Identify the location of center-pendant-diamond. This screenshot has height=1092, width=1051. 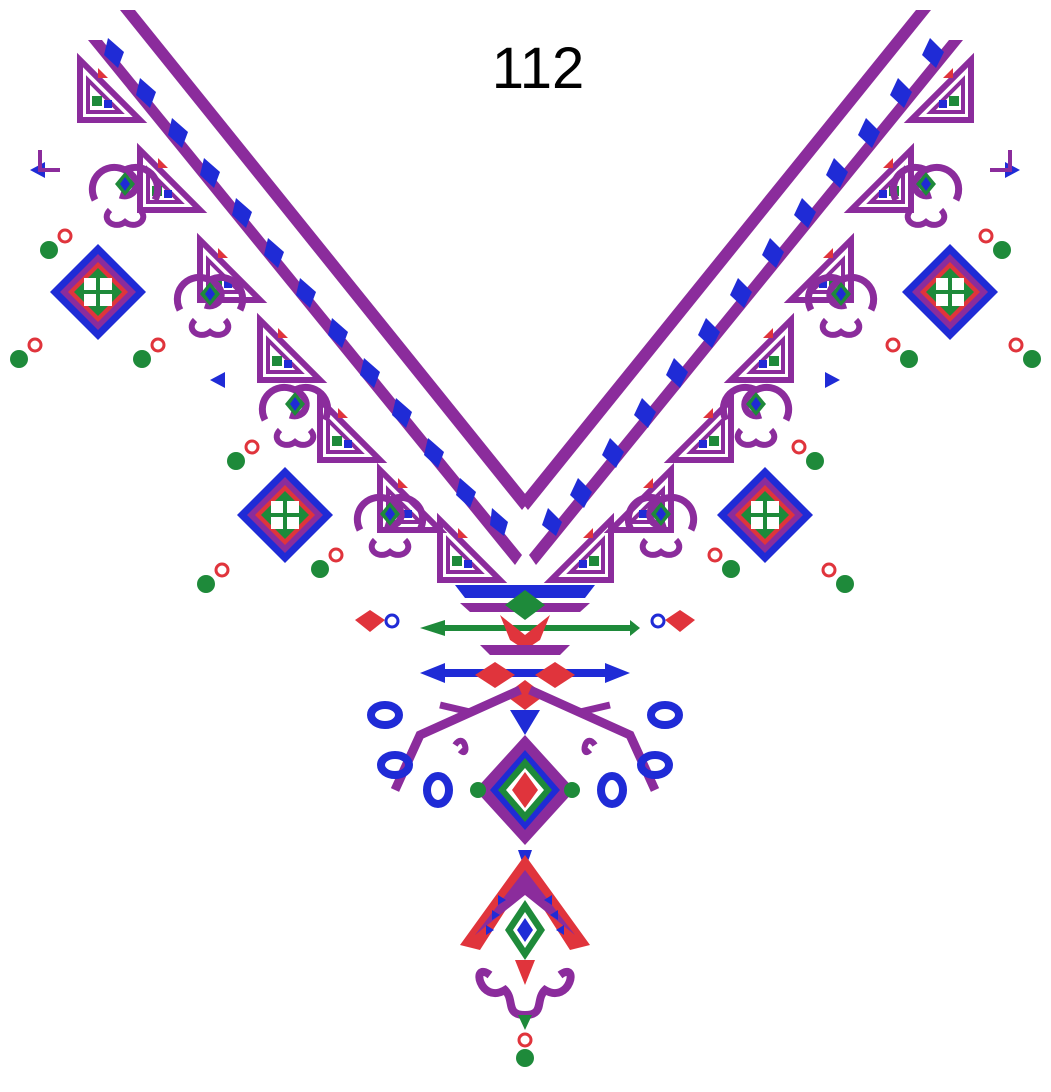
(525, 802).